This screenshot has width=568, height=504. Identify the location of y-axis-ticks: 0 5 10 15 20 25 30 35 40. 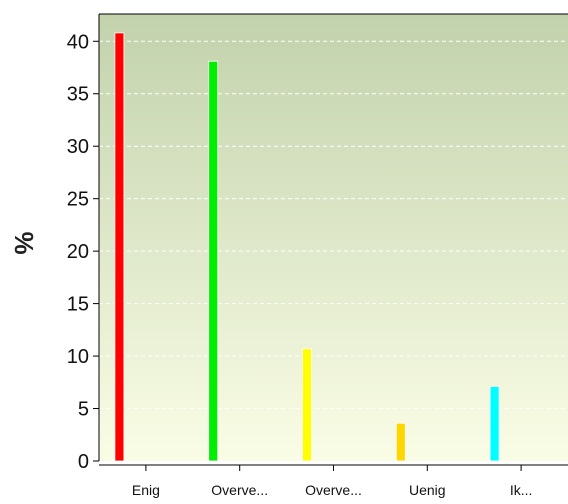
(83, 252).